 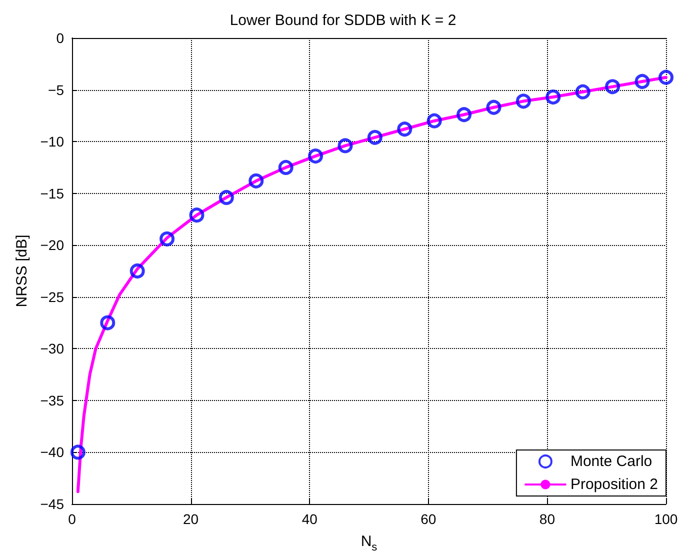 I want to click on y-tick-label: −35, so click(x=52, y=400).